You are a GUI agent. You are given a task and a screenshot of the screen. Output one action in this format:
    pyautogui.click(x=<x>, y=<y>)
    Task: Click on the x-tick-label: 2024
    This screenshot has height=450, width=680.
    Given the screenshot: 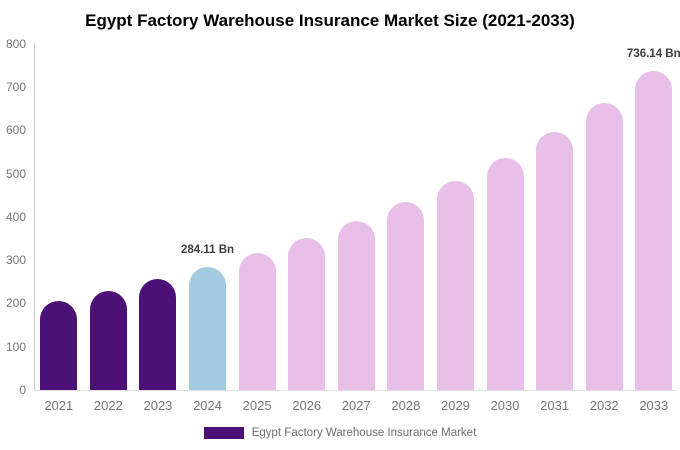 What is the action you would take?
    pyautogui.click(x=207, y=405)
    